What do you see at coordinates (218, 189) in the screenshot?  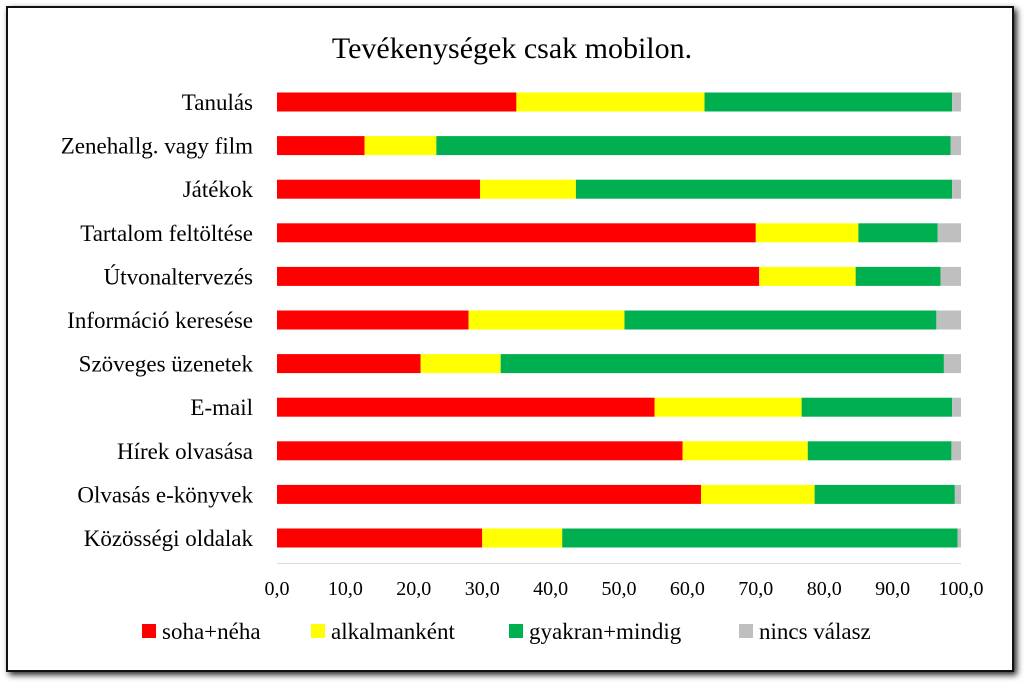 I see `category-label: Játékok` at bounding box center [218, 189].